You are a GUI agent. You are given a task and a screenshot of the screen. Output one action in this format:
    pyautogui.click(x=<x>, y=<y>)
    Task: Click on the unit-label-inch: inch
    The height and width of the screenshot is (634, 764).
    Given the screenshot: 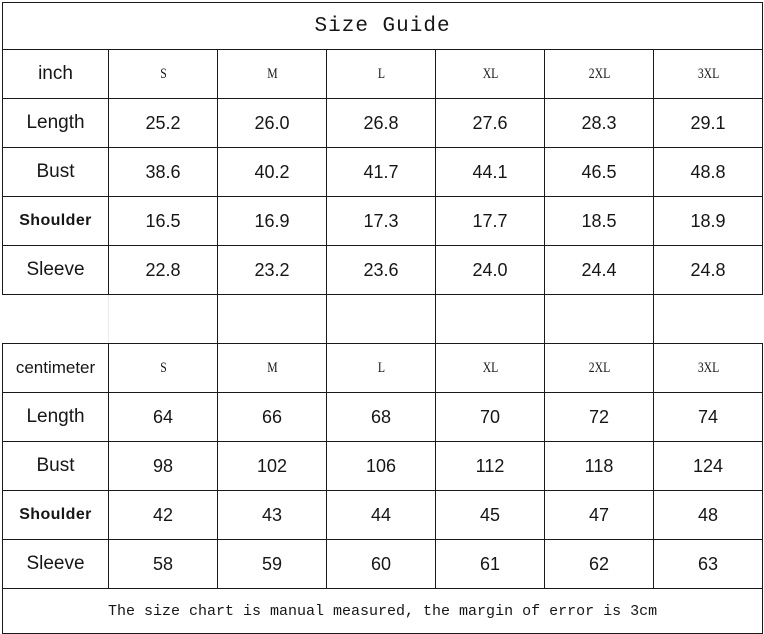 What is the action you would take?
    pyautogui.click(x=55, y=74)
    